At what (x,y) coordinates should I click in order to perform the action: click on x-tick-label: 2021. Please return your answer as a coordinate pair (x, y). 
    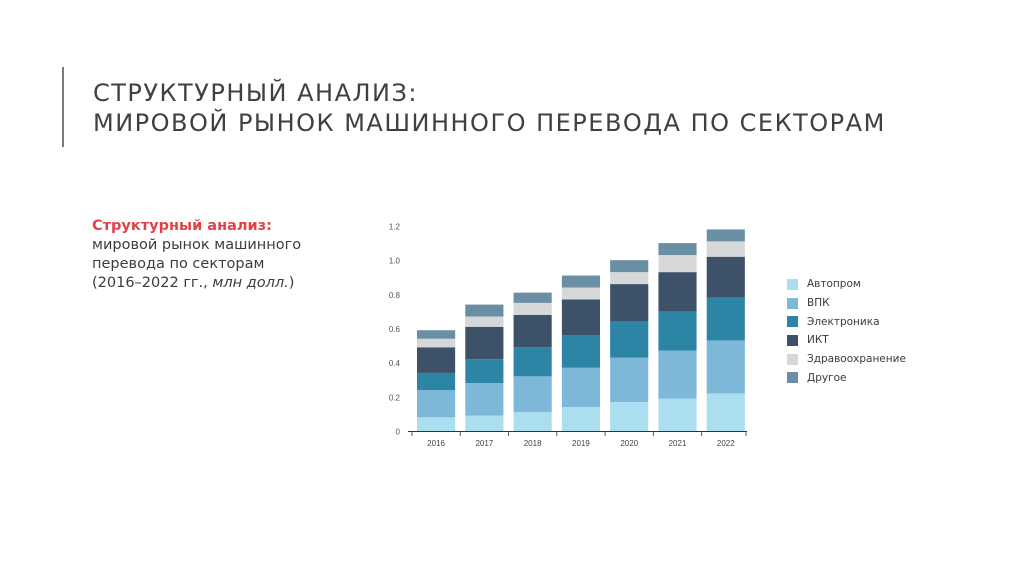
    Looking at the image, I should click on (678, 443).